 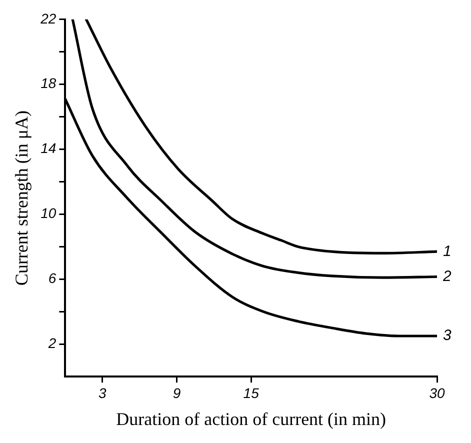 I want to click on series-label: 2, so click(x=447, y=276).